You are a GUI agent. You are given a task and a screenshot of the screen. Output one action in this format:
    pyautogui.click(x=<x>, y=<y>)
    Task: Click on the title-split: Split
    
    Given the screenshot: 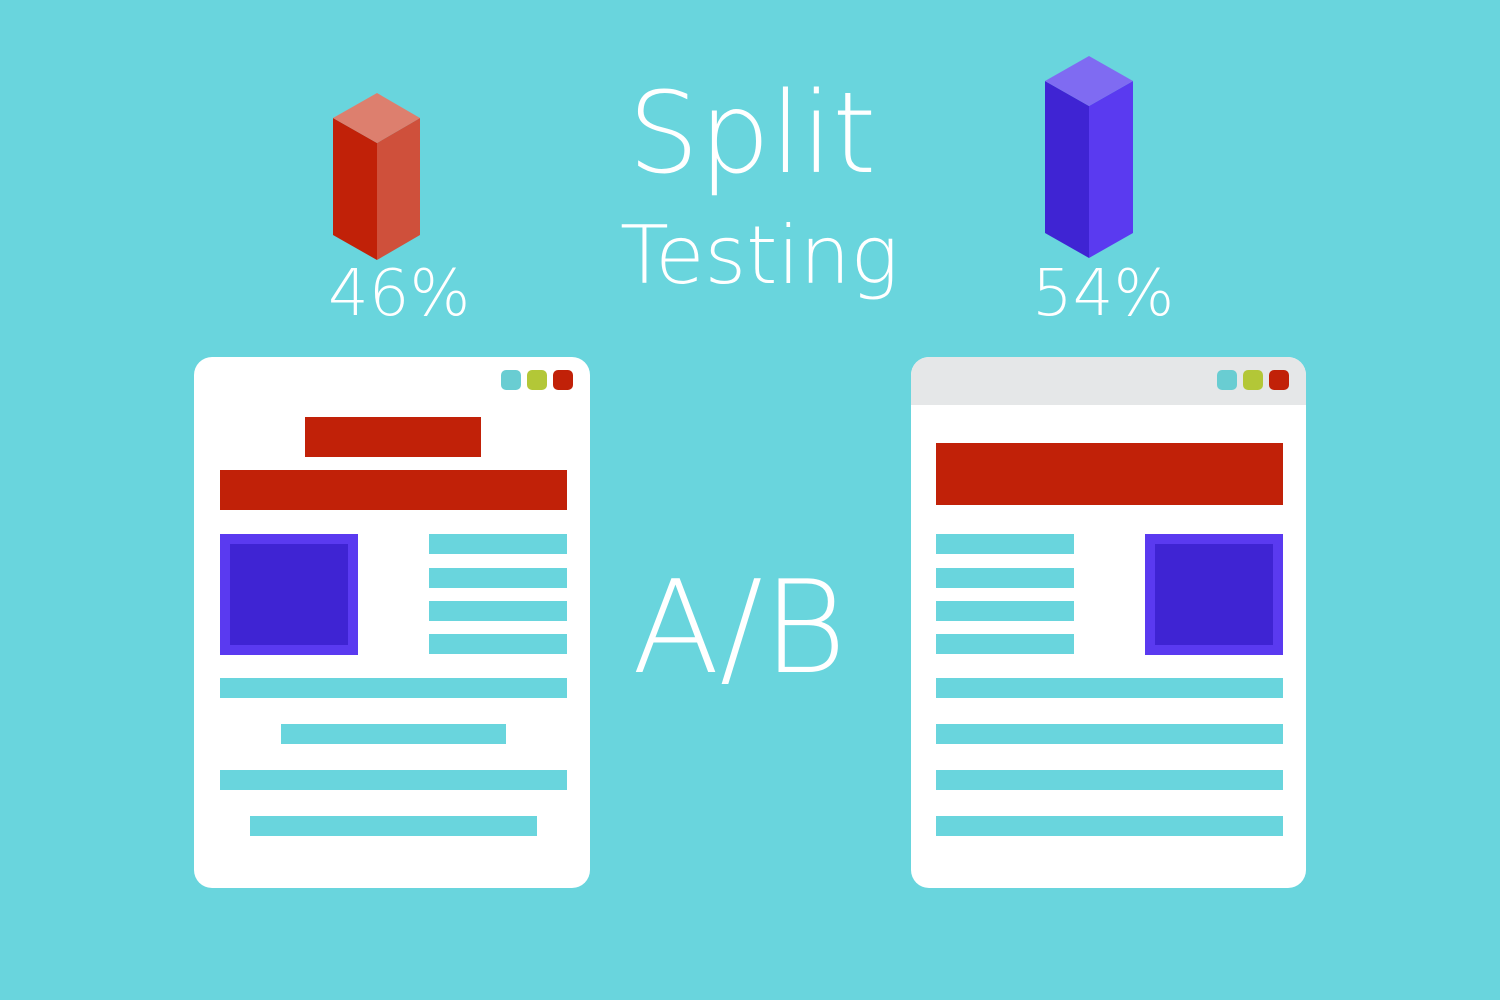 What is the action you would take?
    pyautogui.click(x=752, y=134)
    